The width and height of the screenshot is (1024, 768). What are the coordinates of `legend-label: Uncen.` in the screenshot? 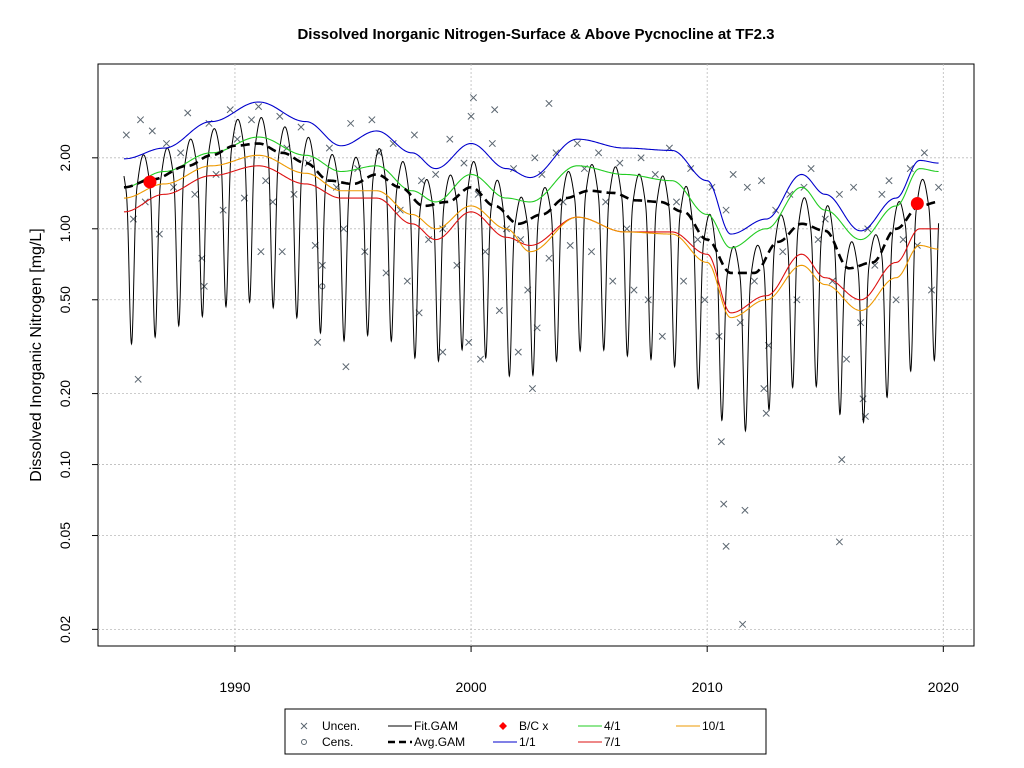 It's located at (341, 726).